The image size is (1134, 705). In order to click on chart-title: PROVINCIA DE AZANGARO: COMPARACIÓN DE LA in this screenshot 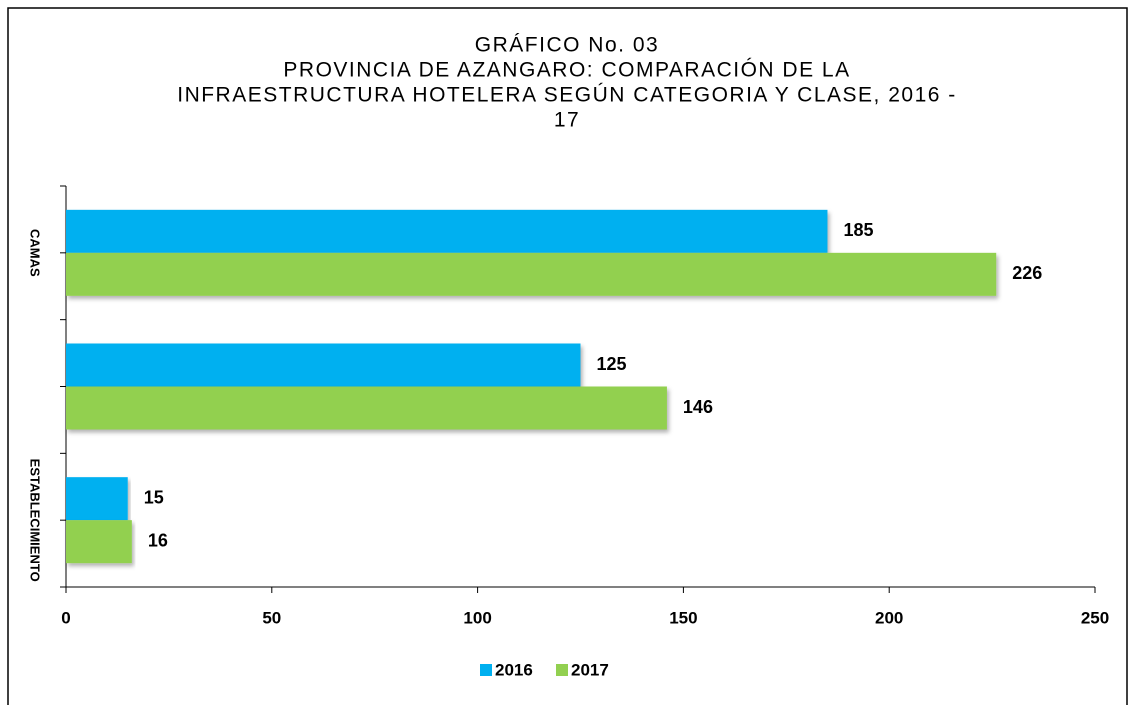, I will do `click(566, 70)`.